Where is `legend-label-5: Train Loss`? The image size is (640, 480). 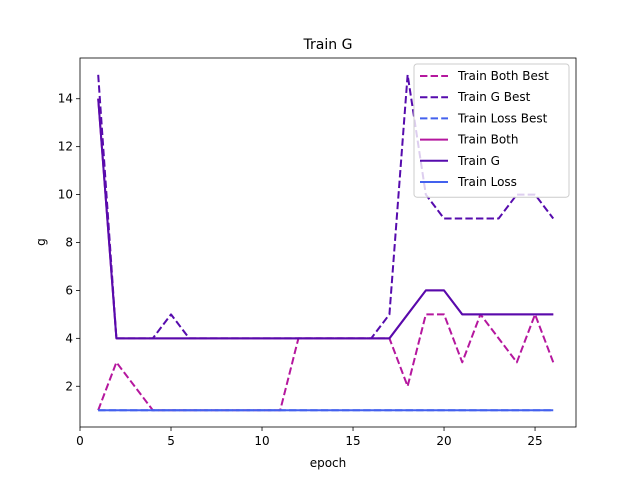
legend-label-5: Train Loss is located at coordinates (487, 182).